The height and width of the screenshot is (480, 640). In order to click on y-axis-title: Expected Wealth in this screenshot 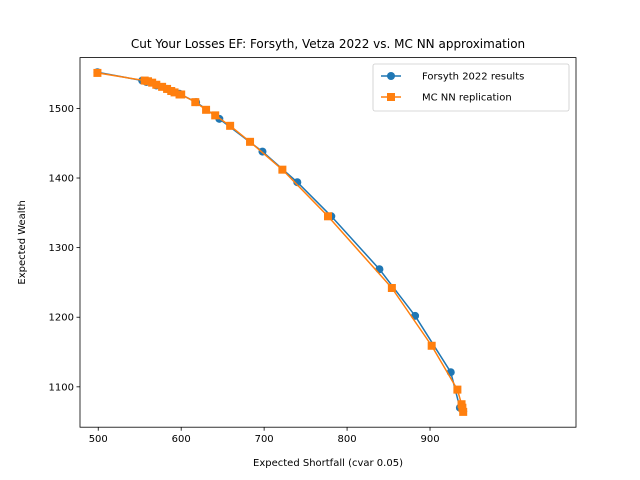, I will do `click(22, 242)`.